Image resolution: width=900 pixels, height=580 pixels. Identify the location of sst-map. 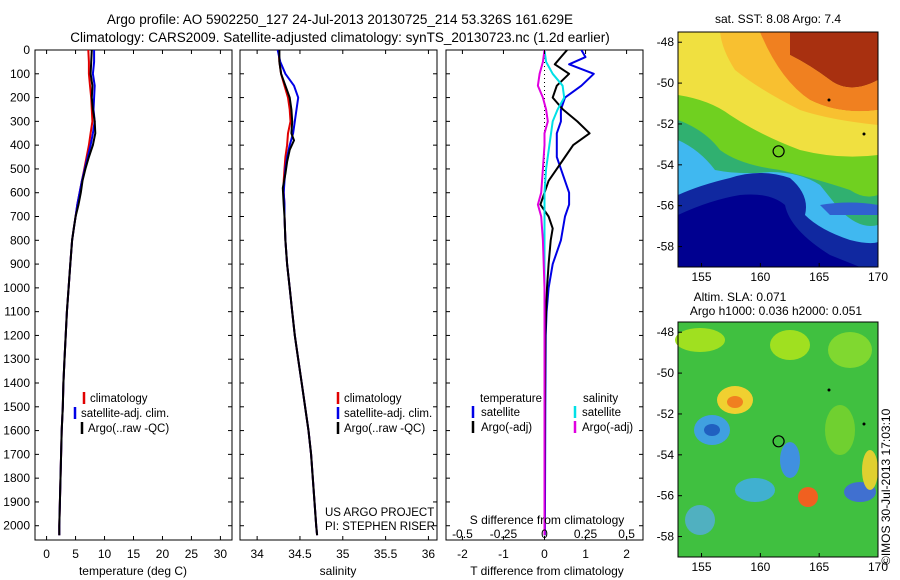
(778, 149).